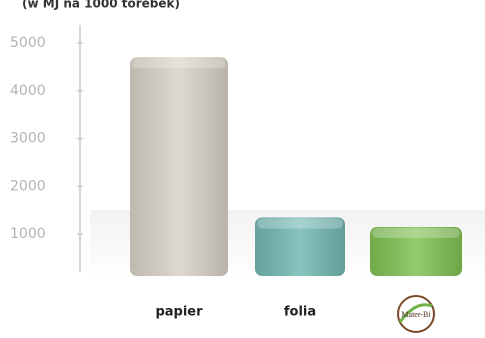 Image resolution: width=485 pixels, height=338 pixels. Describe the element at coordinates (179, 312) in the screenshot. I see `x-tick-label: papier` at that location.